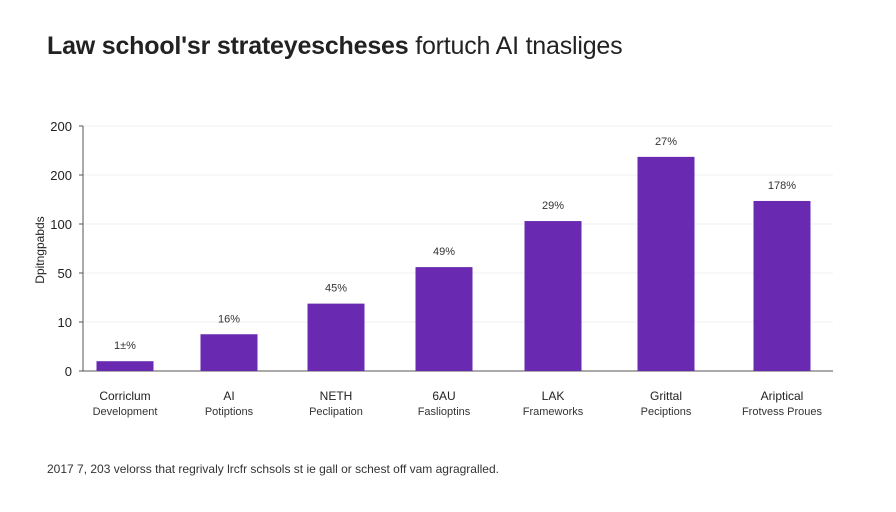  Describe the element at coordinates (444, 252) in the screenshot. I see `data-label: 49%` at that location.